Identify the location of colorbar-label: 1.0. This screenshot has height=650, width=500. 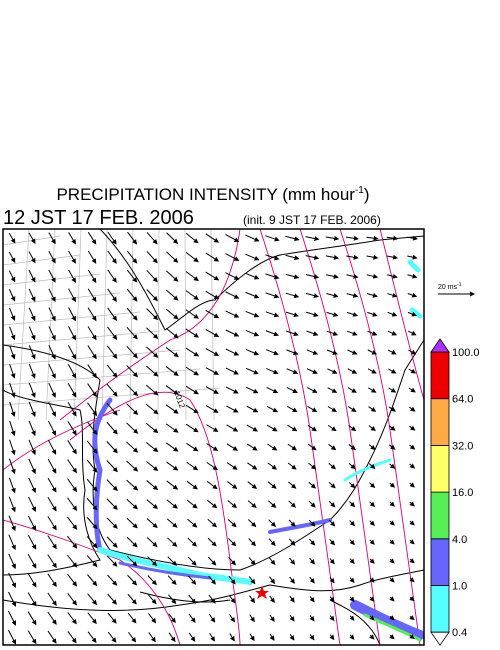
(459, 587).